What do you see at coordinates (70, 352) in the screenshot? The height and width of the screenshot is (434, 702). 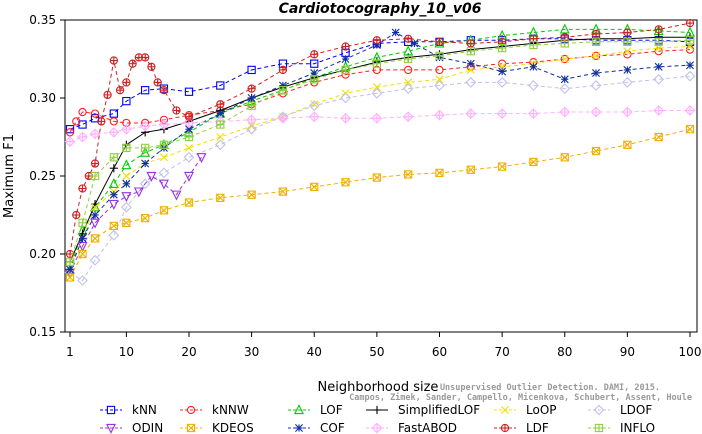 I see `x-tick-label: 1` at bounding box center [70, 352].